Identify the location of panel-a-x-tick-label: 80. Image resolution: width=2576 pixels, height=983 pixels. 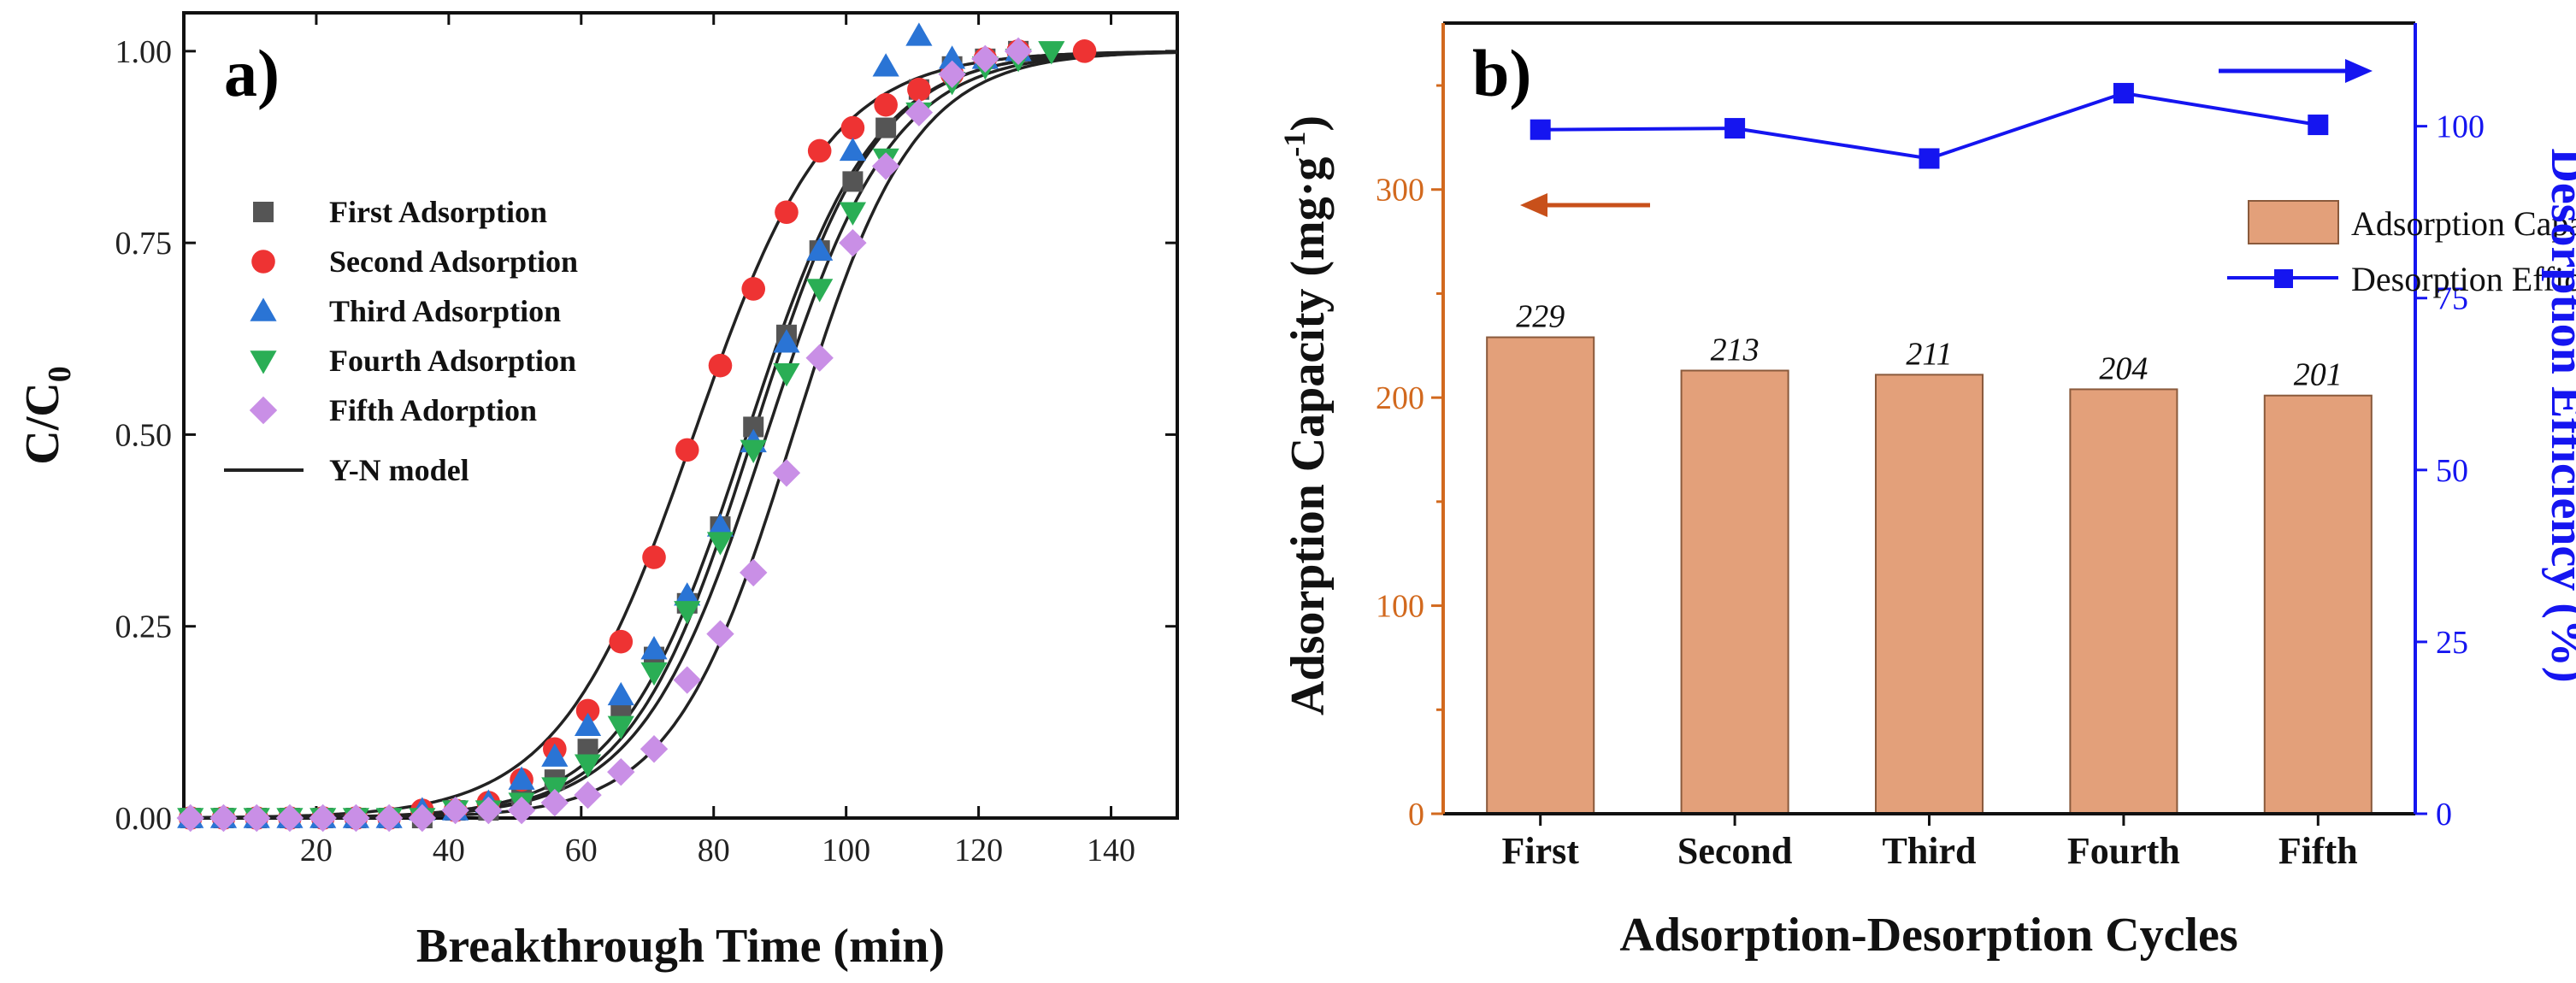
(714, 850).